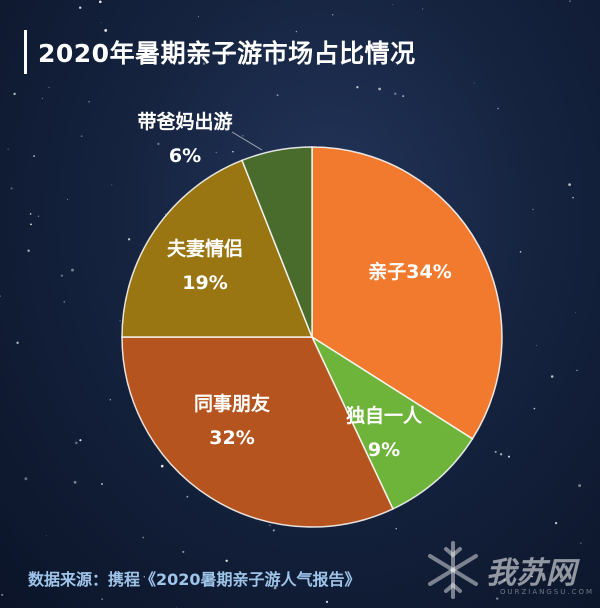 This screenshot has height=608, width=600. I want to click on slice-label-4-line-2: 19%, so click(204, 283).